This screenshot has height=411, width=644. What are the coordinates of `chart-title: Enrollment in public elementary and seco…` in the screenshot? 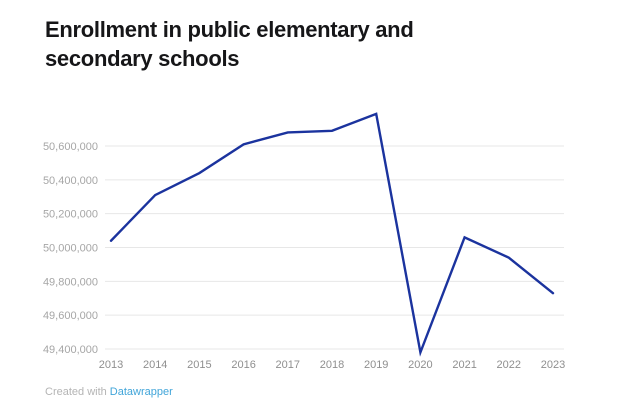 It's located at (229, 44).